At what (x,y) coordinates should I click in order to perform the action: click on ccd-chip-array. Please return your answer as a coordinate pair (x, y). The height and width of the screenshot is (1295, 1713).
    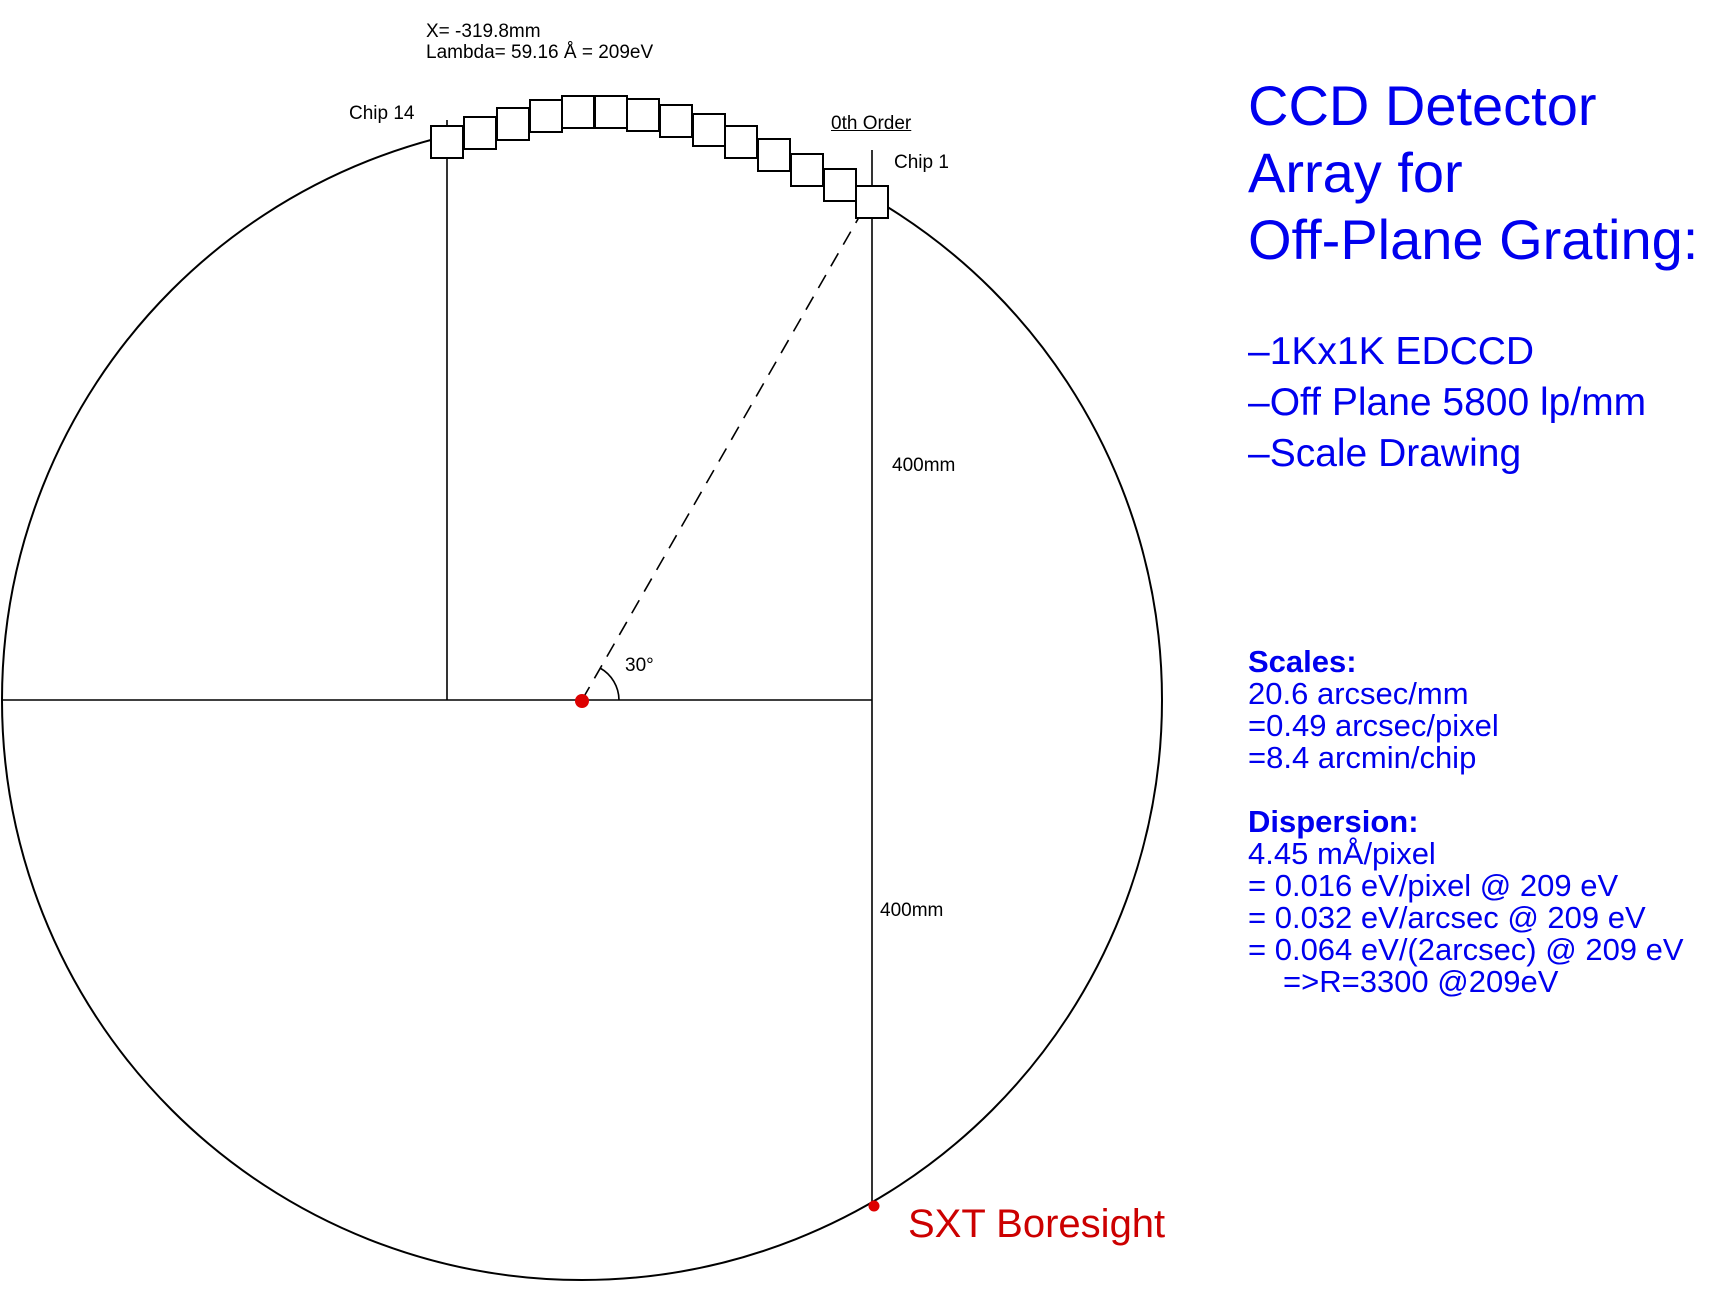
    Looking at the image, I should click on (659, 157).